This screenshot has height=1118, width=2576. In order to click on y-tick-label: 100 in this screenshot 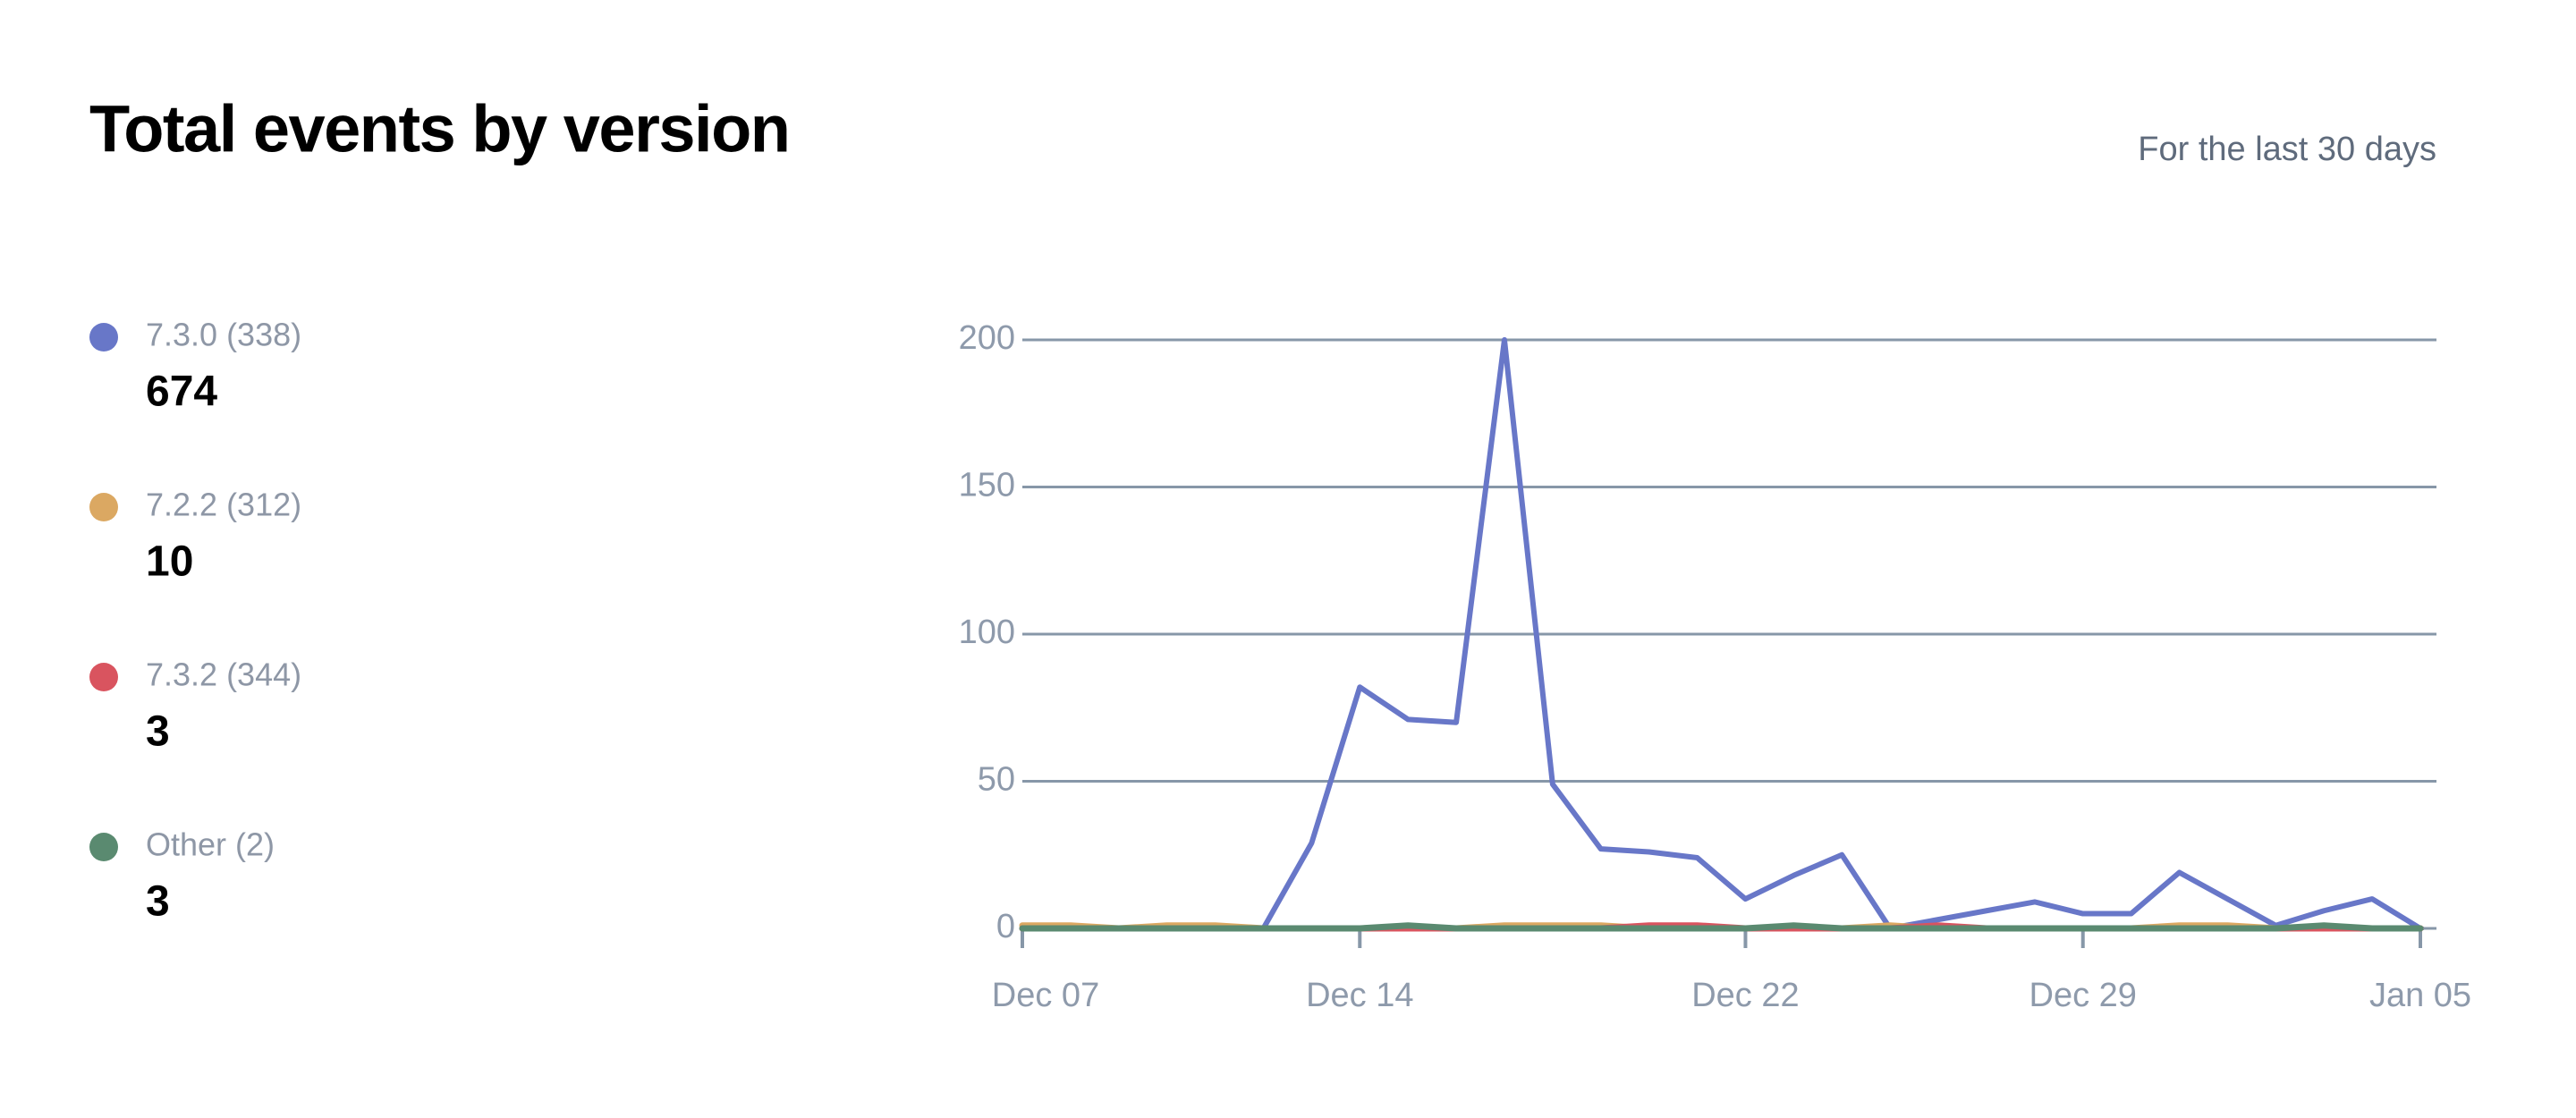, I will do `click(987, 633)`.